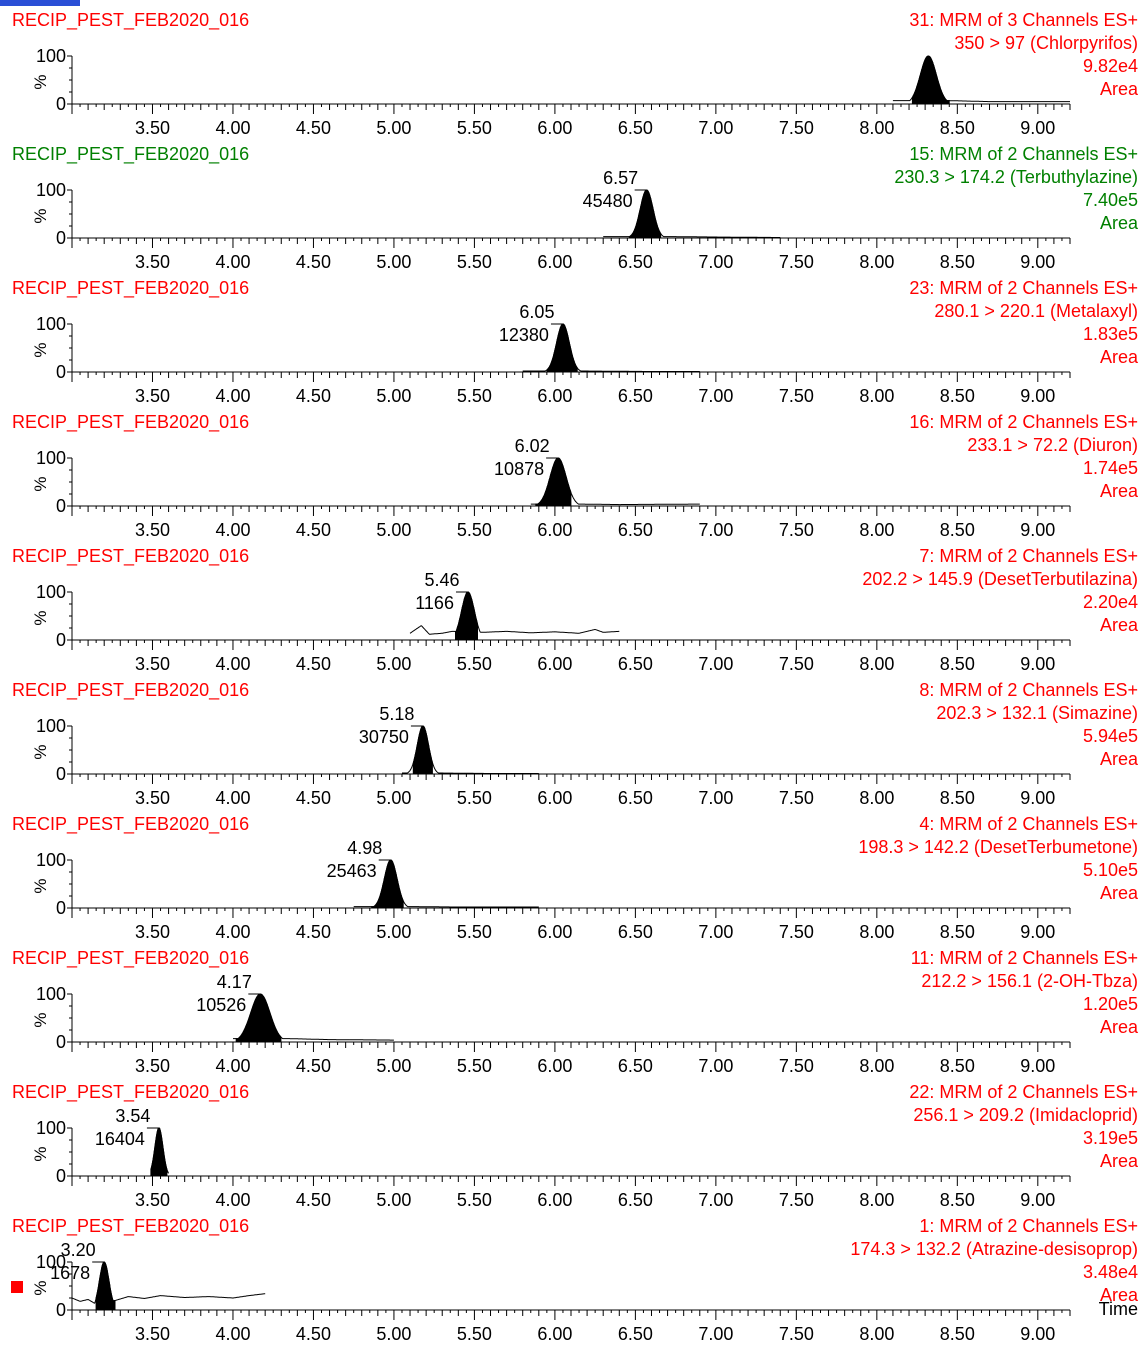  I want to click on transition-label: 280.1 > 220.1 (Metalaxyl), so click(1036, 311).